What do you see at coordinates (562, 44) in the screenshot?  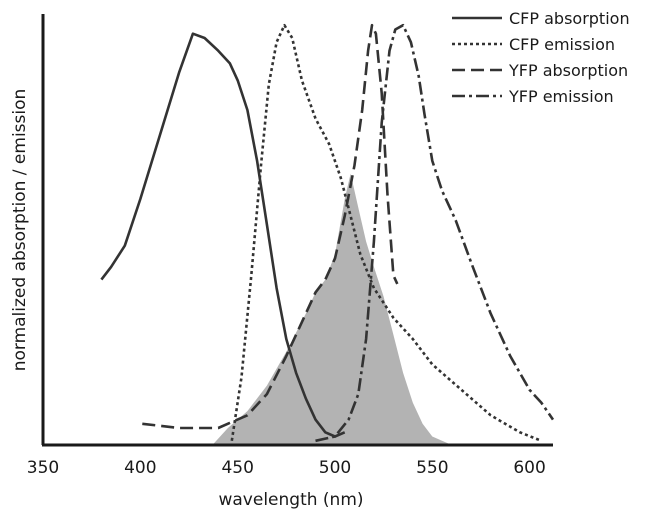 I see `legend-label: CFP emission` at bounding box center [562, 44].